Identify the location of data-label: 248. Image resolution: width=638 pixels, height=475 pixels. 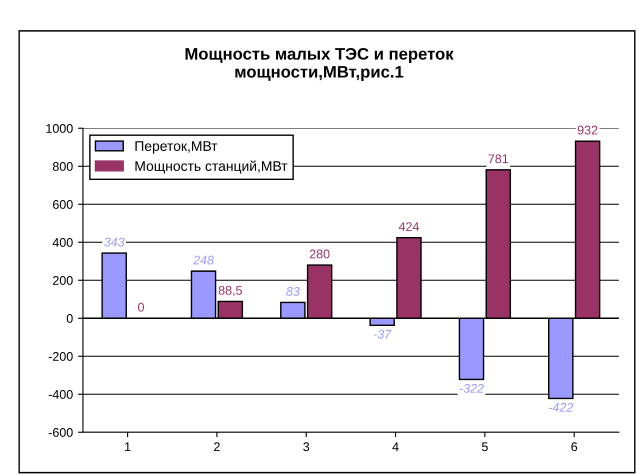
(203, 260).